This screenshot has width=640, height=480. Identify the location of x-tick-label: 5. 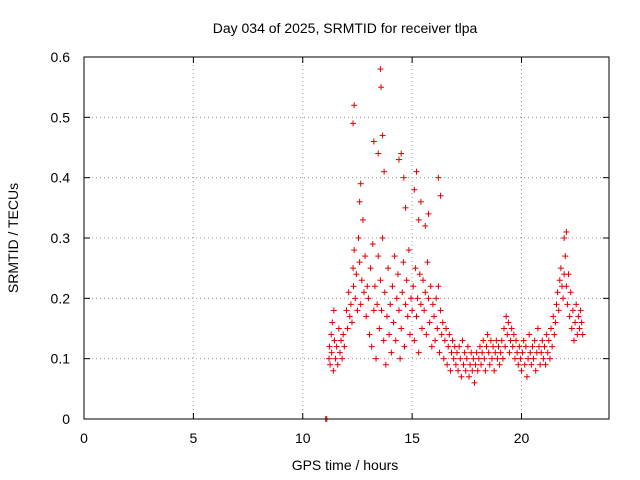
(193, 438).